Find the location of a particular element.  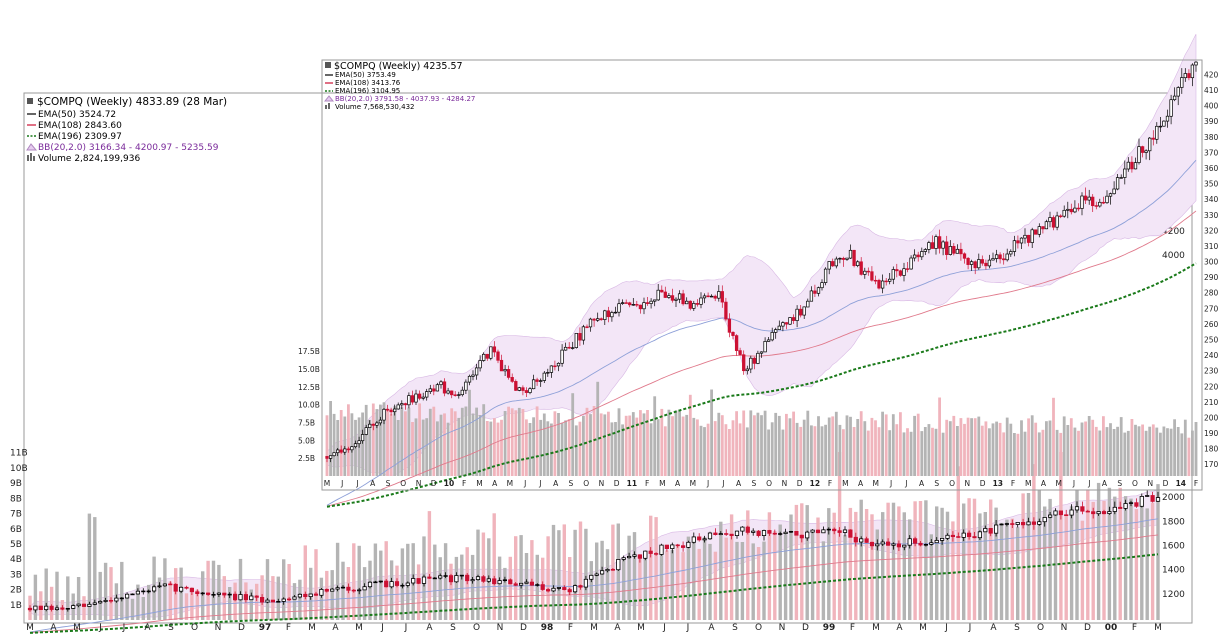

price-tick-label: 1400 is located at coordinates (1173, 571).